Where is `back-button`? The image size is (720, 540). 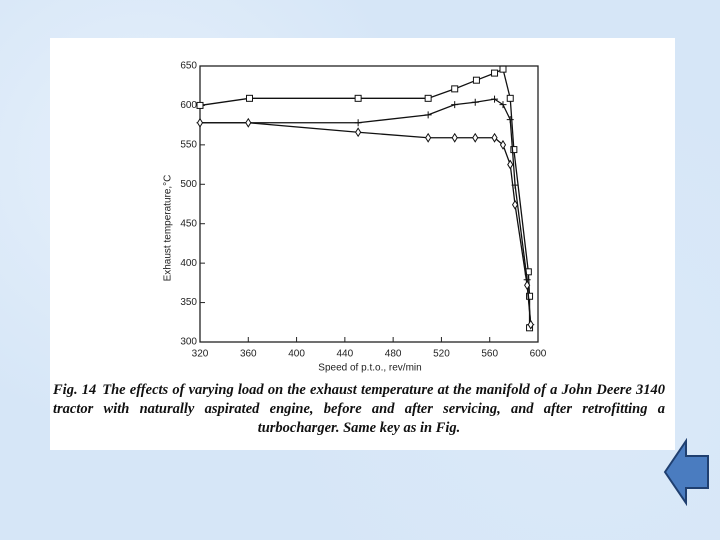 back-button is located at coordinates (687, 472).